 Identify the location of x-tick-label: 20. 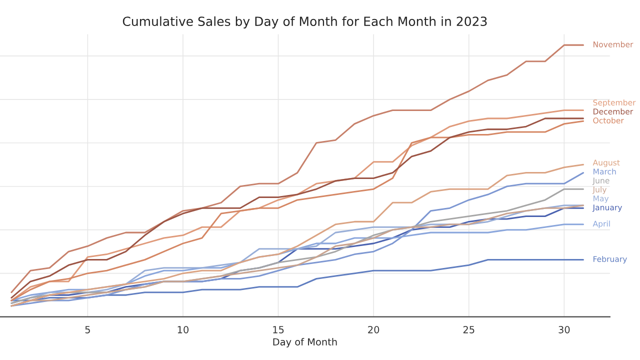
(374, 330).